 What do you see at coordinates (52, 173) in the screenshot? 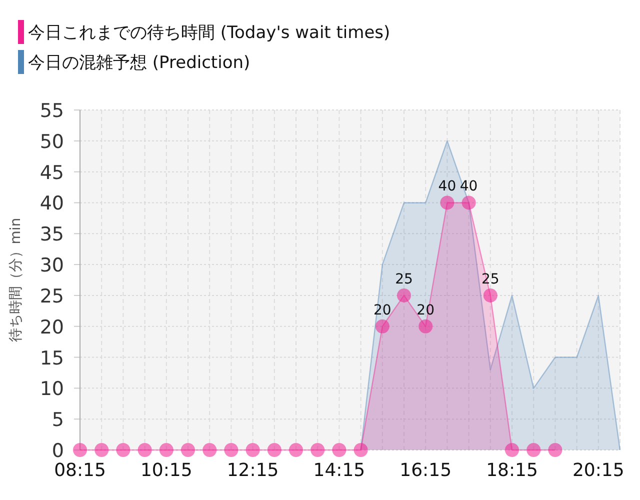
I see `y-tick-label: 45` at bounding box center [52, 173].